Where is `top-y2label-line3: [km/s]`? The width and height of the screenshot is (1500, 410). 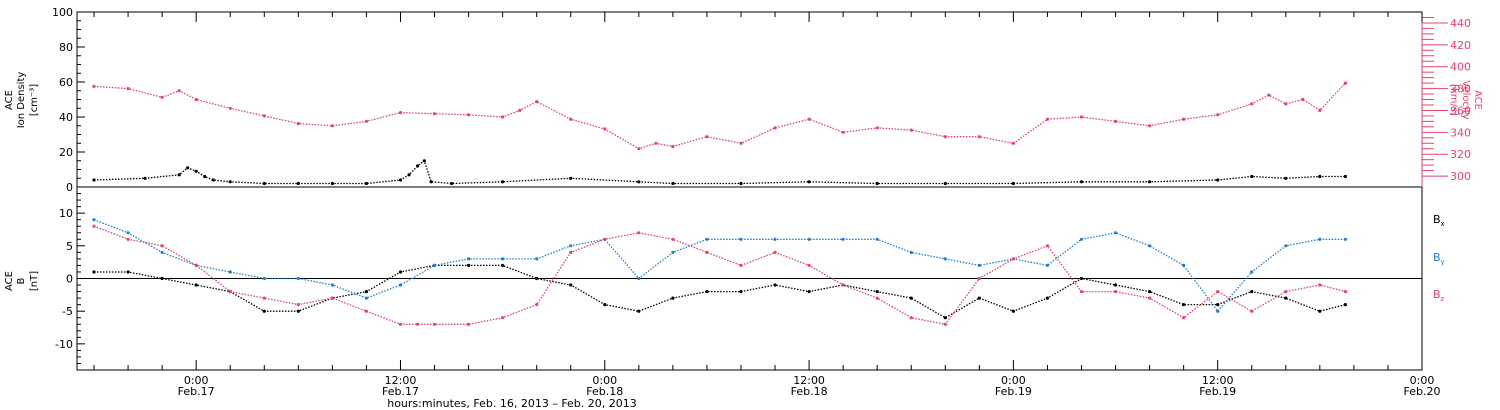 top-y2label-line3: [km/s] is located at coordinates (1453, 100).